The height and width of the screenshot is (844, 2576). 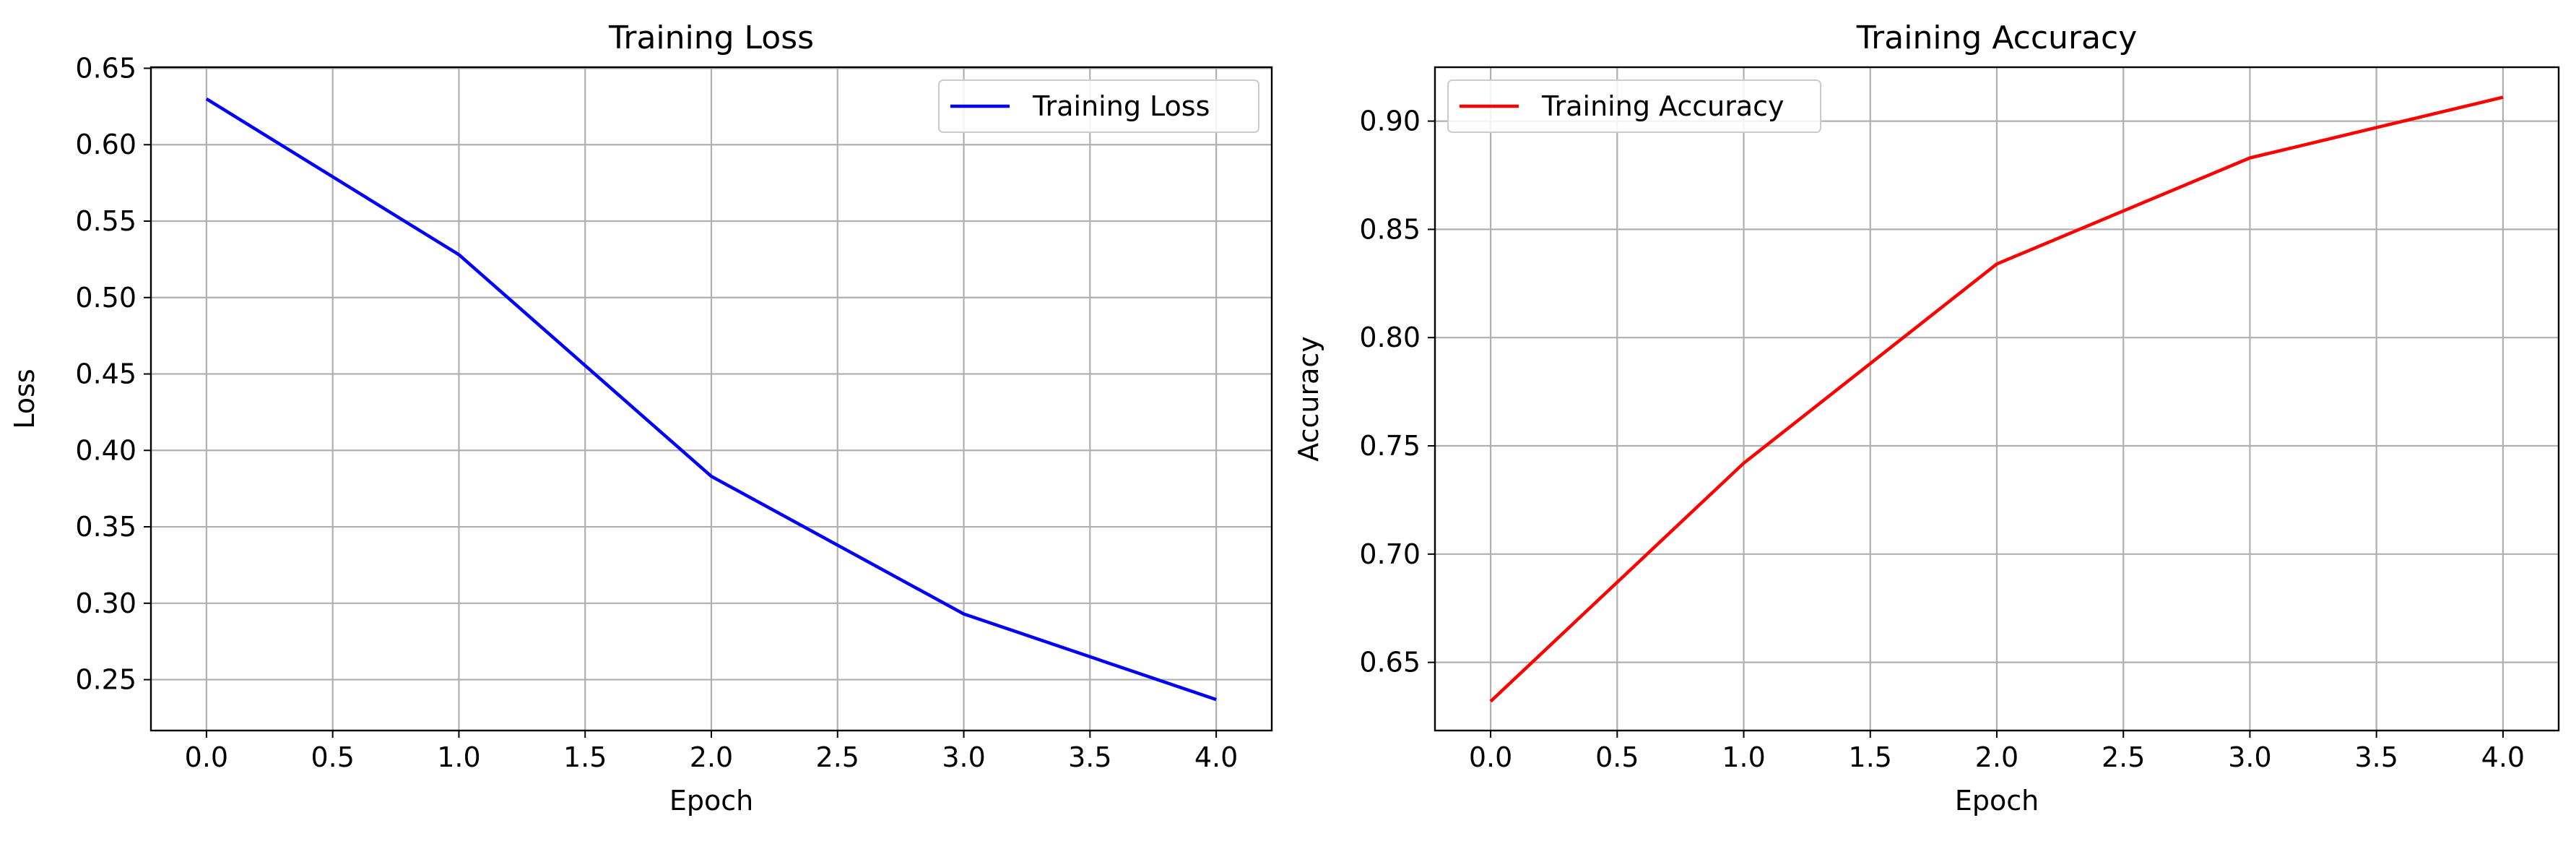 What do you see at coordinates (105, 144) in the screenshot?
I see `y-tick-label: 0.60` at bounding box center [105, 144].